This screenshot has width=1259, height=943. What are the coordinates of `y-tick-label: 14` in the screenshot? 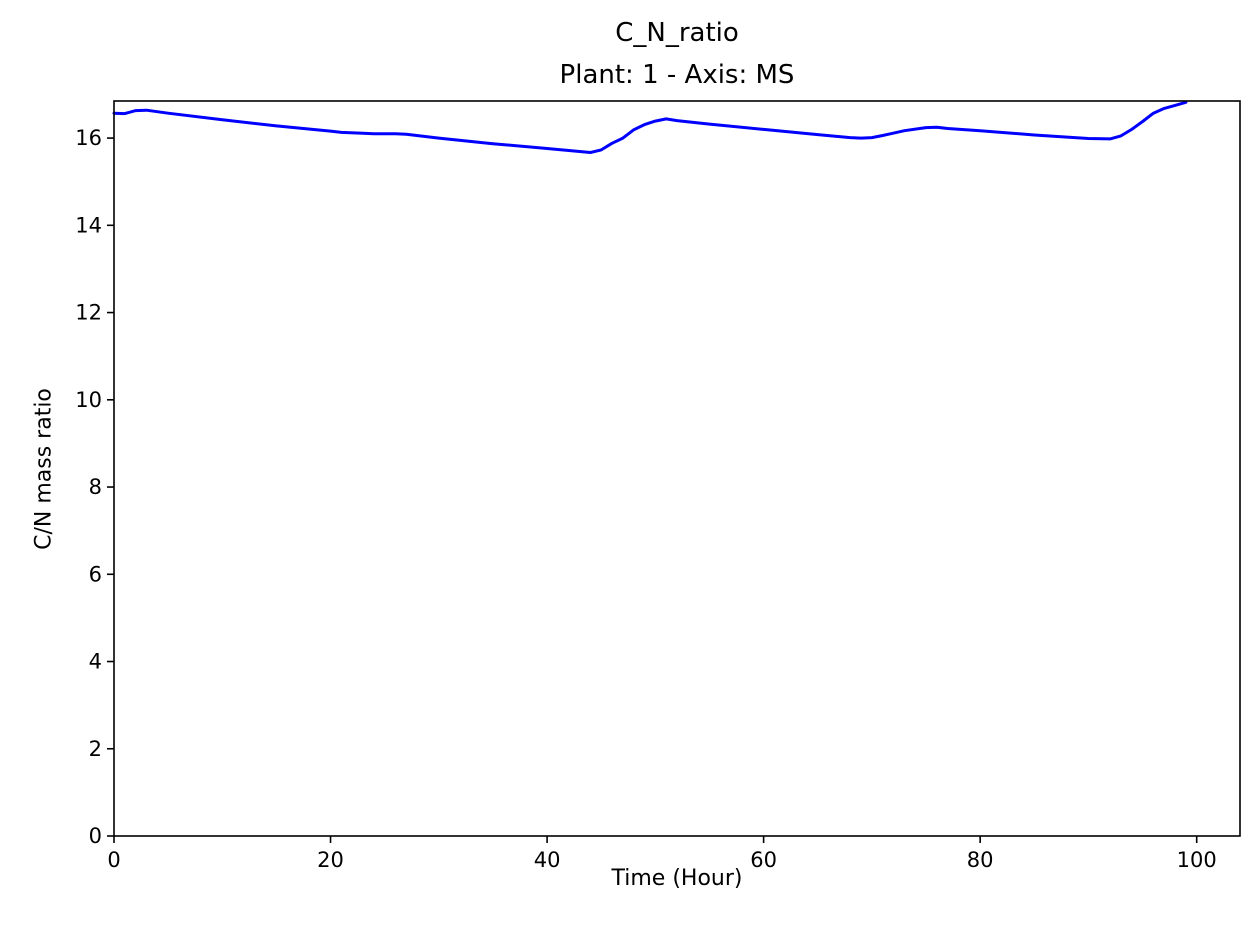 It's located at (88, 225).